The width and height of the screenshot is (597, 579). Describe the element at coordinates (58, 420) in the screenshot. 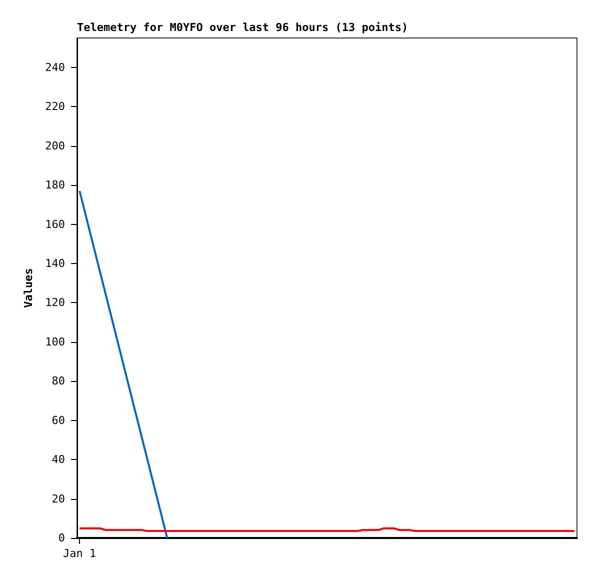

I see `y-tick-label: 60` at that location.